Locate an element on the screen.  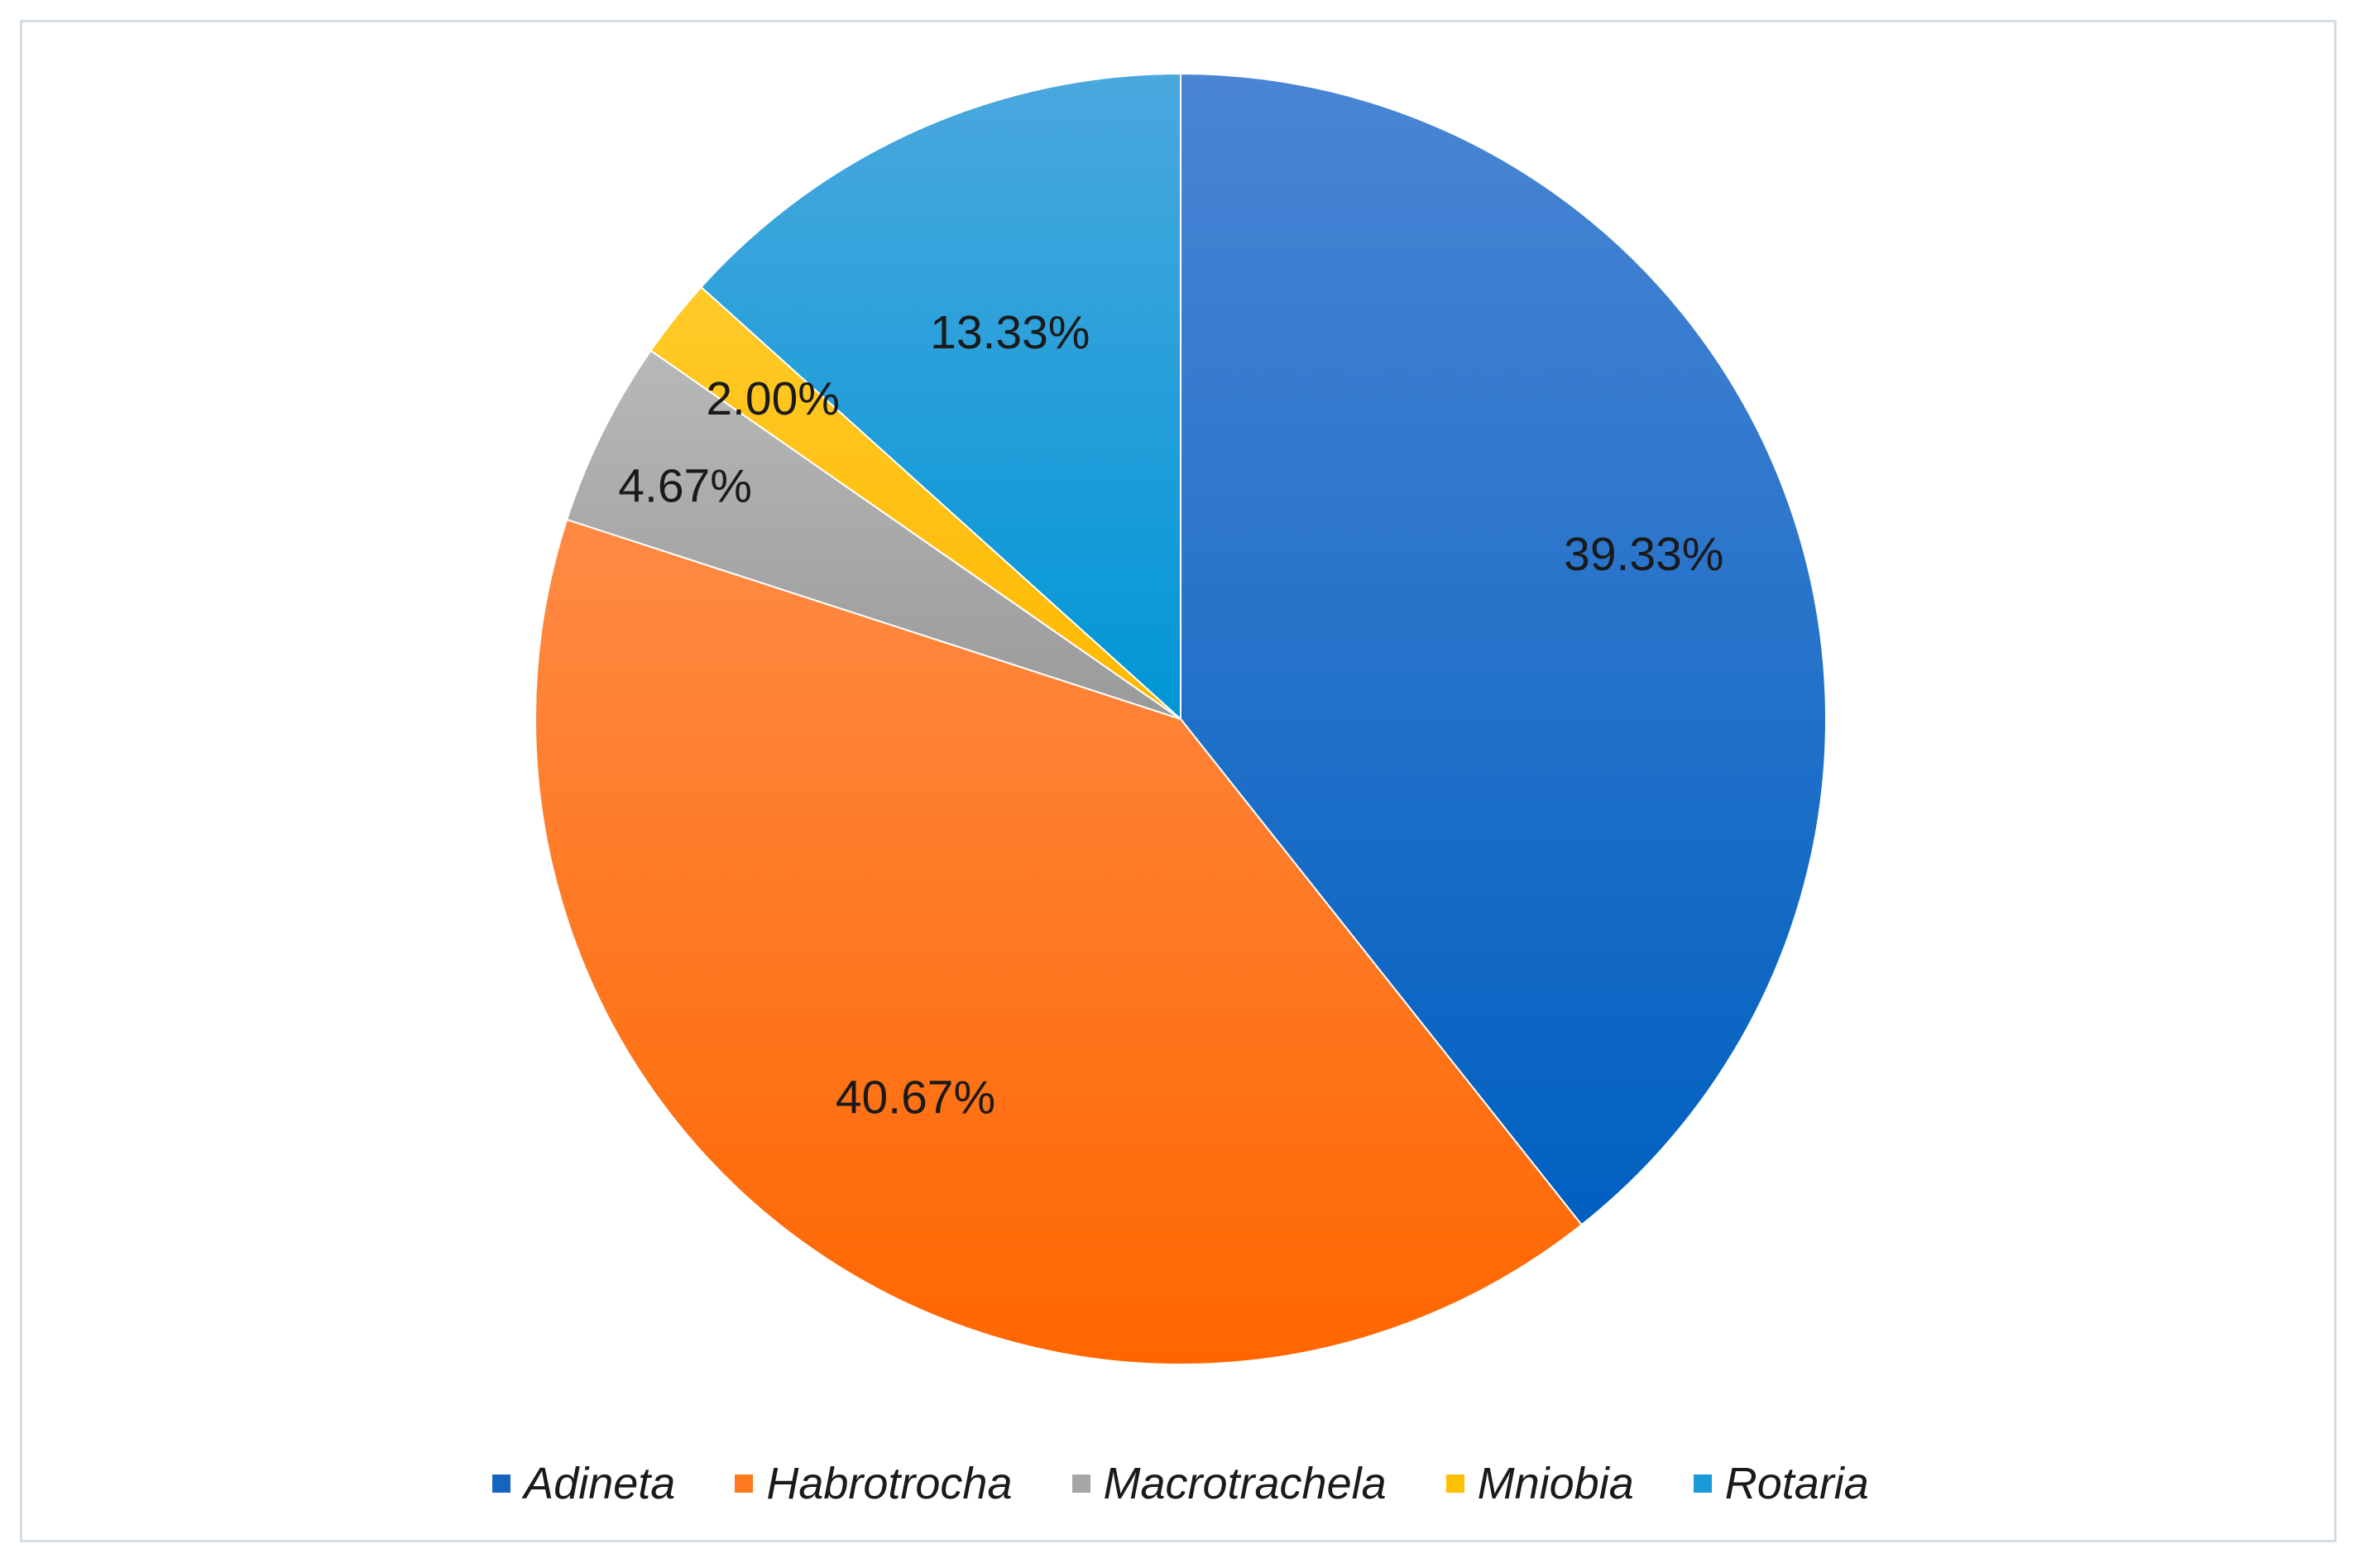
data-label-mniobia: 2.00% is located at coordinates (773, 399).